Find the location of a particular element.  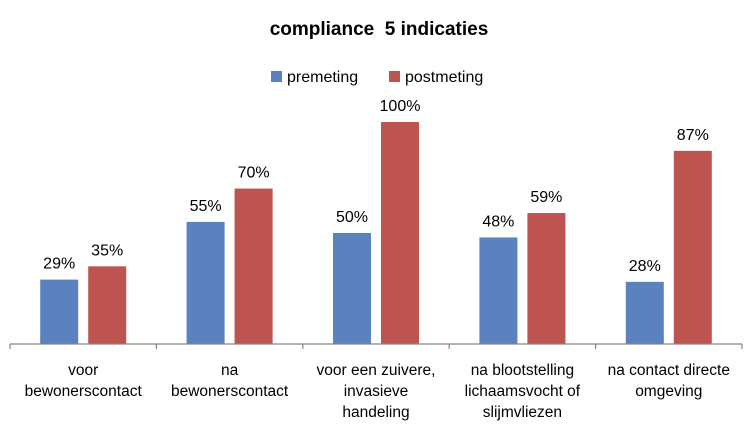

x-tick-label-1: voor bewonerscontact is located at coordinates (84, 381).